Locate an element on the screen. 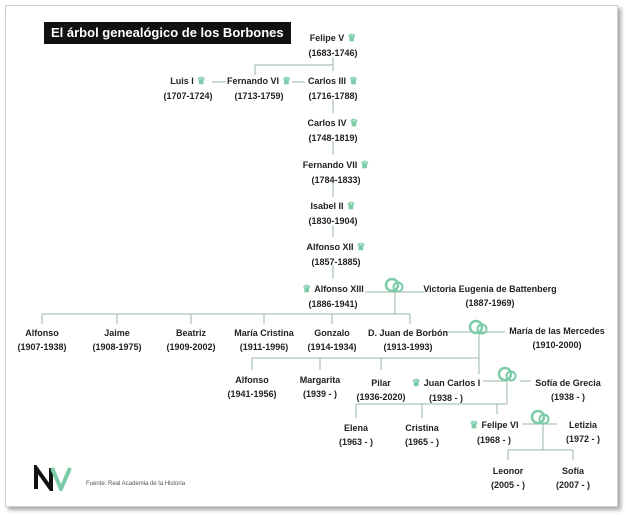 This screenshot has height=515, width=626. source-credit: Fuente: Real Academia de la Historia is located at coordinates (136, 484).